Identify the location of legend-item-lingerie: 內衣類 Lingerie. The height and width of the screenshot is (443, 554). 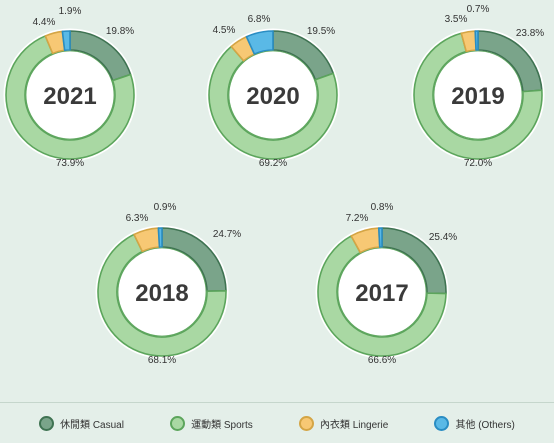
(343, 423).